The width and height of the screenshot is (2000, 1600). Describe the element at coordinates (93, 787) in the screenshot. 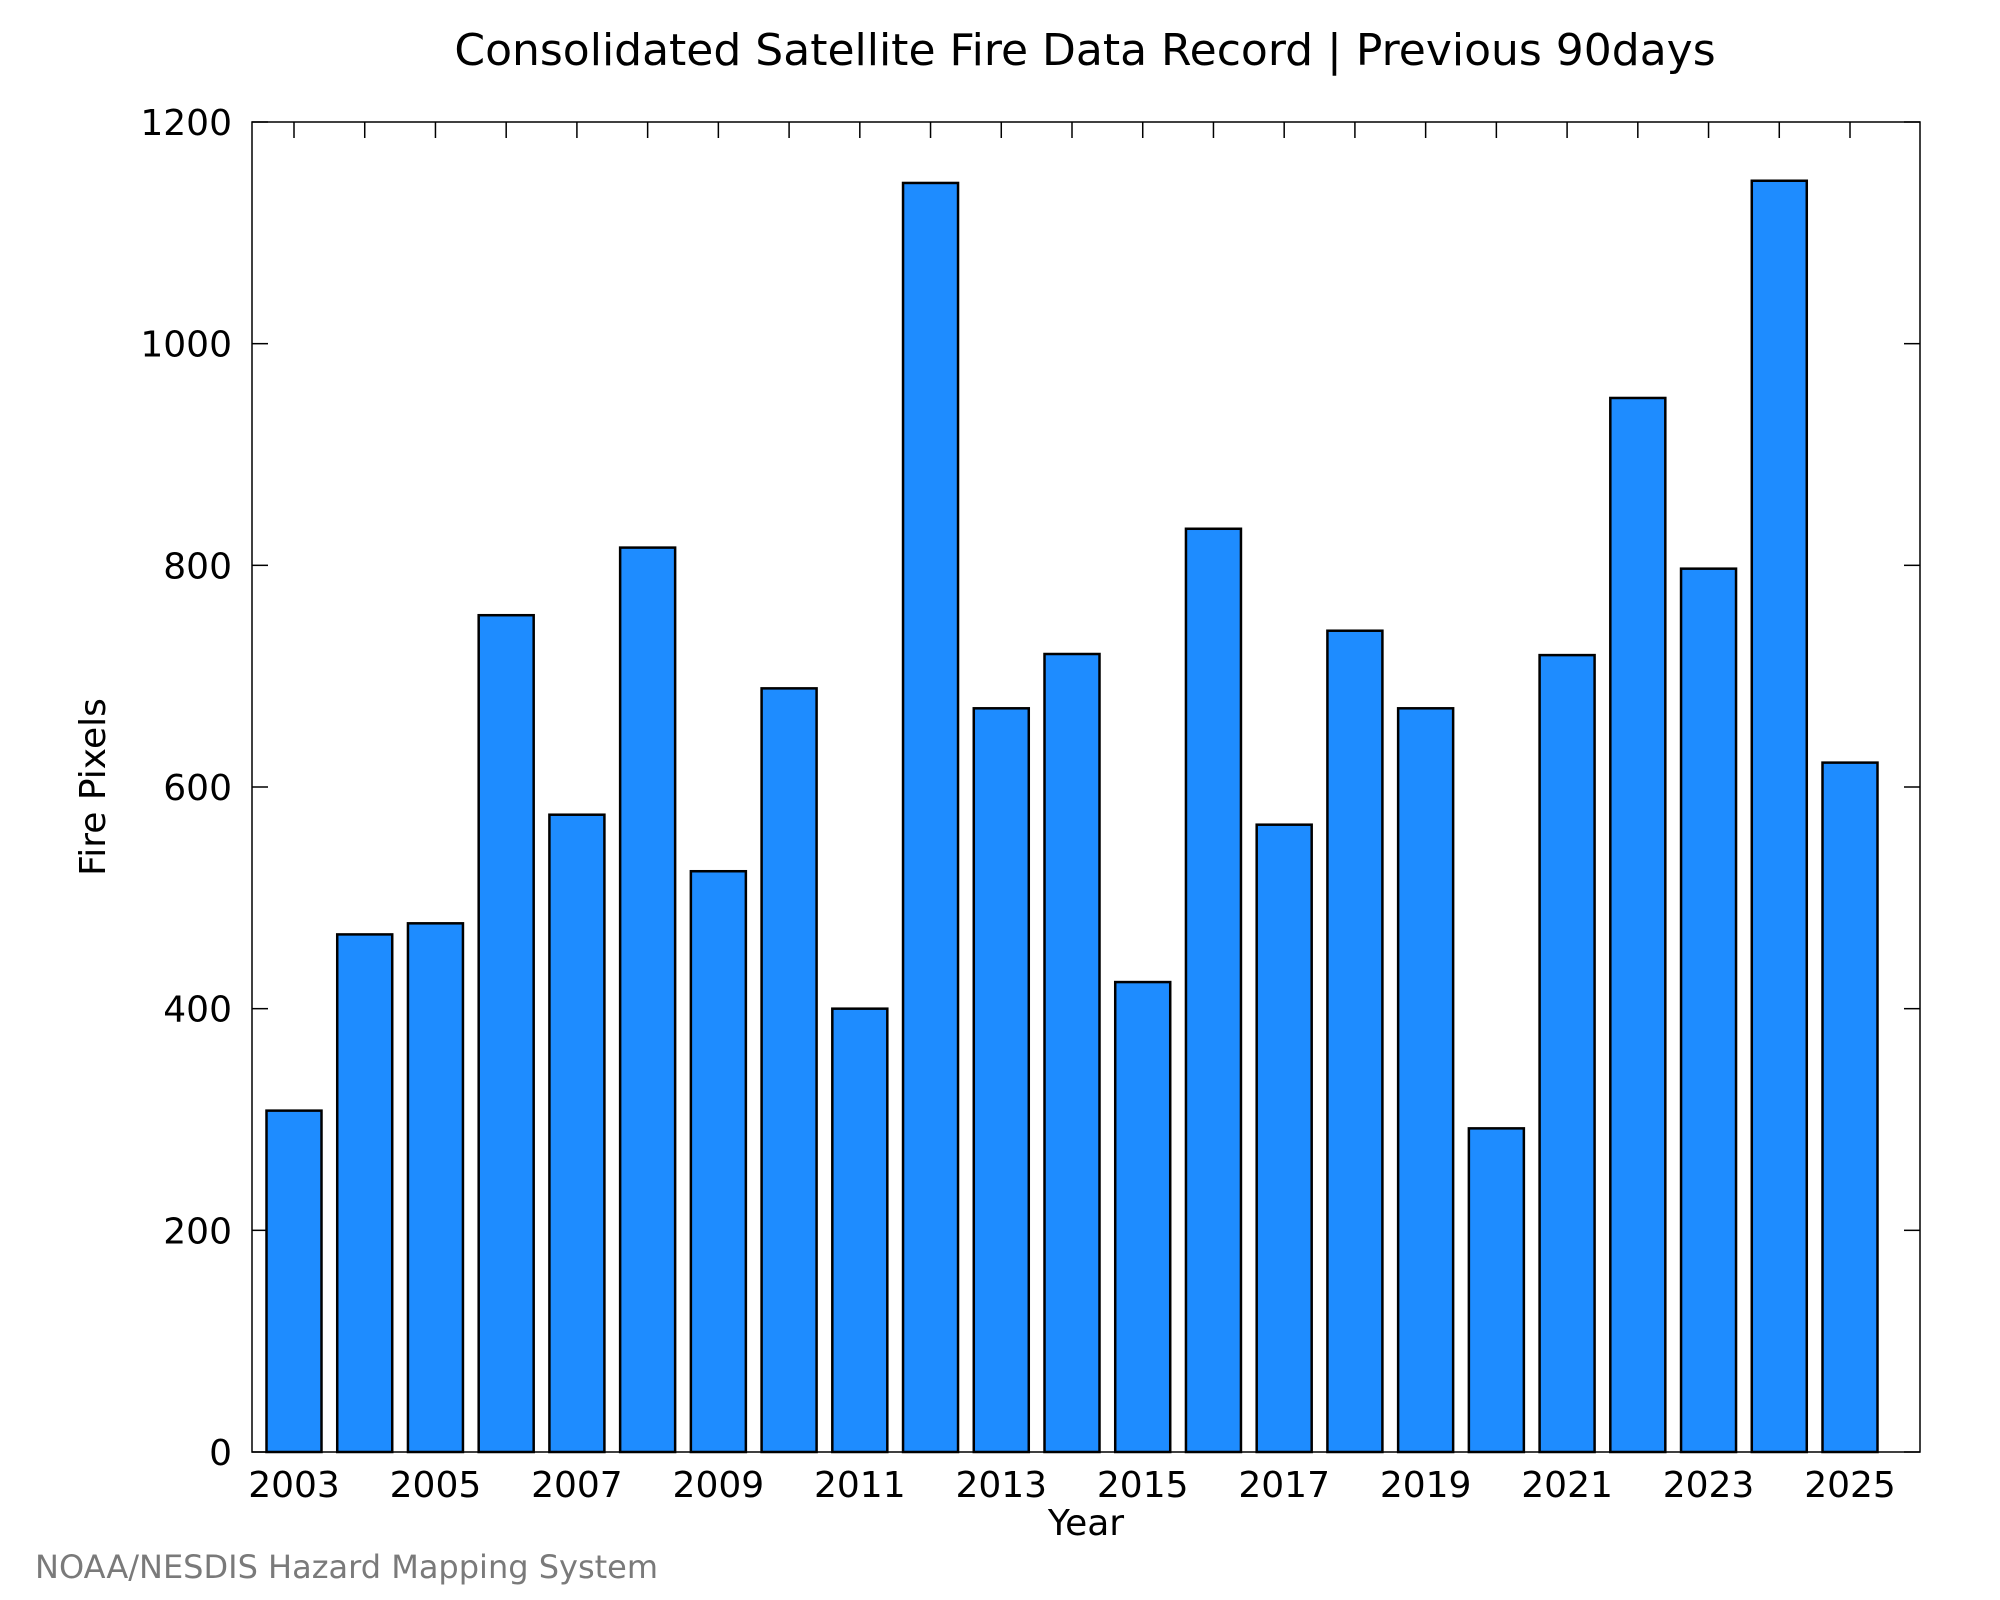

I see `y-axis-label: Fire Pixels` at that location.